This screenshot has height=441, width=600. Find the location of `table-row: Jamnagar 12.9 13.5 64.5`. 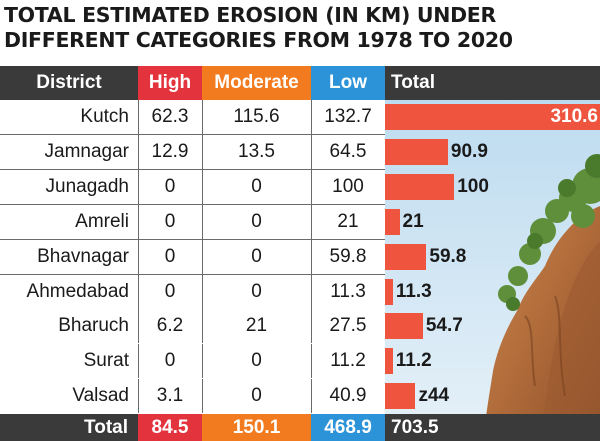

table-row: Jamnagar 12.9 13.5 64.5 is located at coordinates (192, 151).